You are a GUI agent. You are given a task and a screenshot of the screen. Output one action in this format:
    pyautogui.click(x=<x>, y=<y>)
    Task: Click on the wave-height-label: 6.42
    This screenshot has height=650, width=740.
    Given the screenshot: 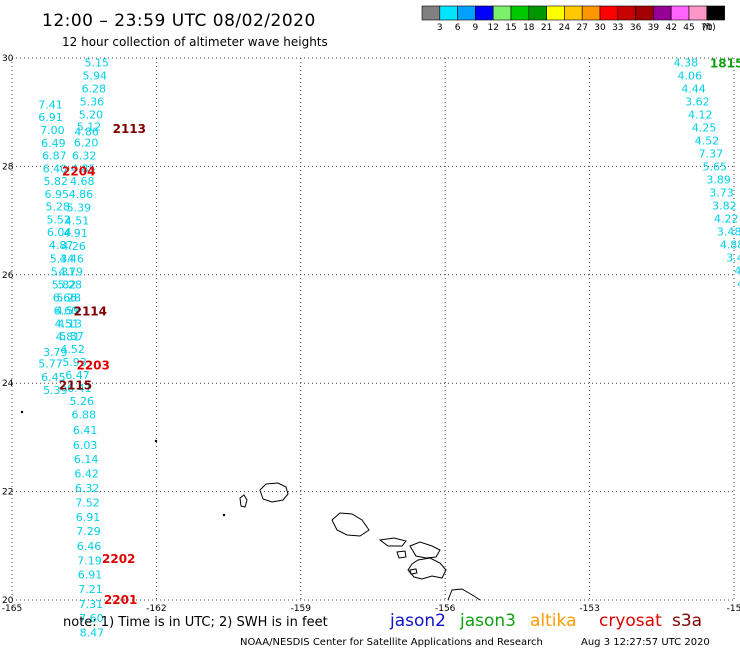 What is the action you would take?
    pyautogui.click(x=86, y=474)
    